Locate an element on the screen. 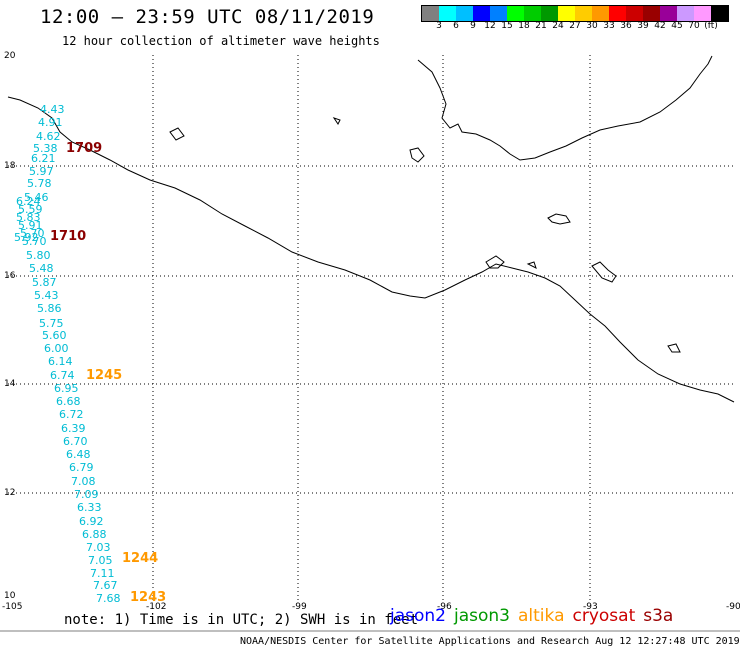 This screenshot has width=740, height=650. wave-height-label: 6.92 is located at coordinates (91, 521).